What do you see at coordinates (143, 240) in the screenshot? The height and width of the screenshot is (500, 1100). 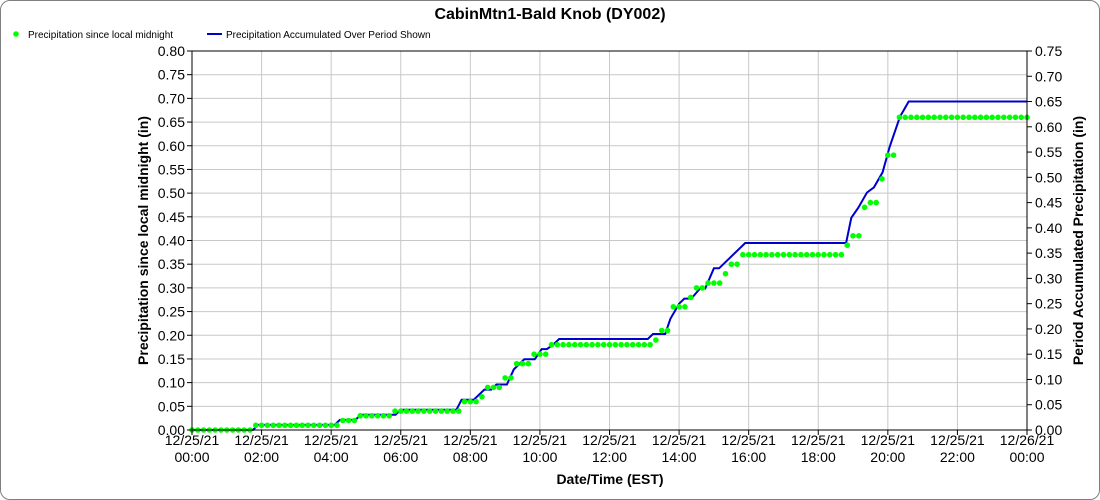 I see `y-axis-left-title: Precipitation since local midnight (in)` at bounding box center [143, 240].